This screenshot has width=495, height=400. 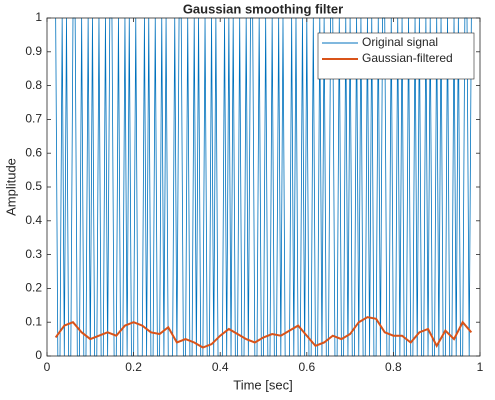 I want to click on x-axis-label: Time [sec], so click(x=262, y=384).